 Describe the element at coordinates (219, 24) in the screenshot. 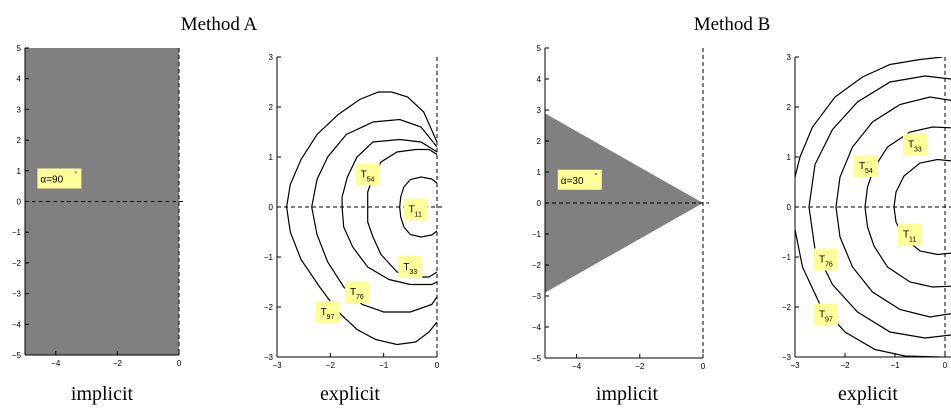

I see `method-title: Method A` at that location.